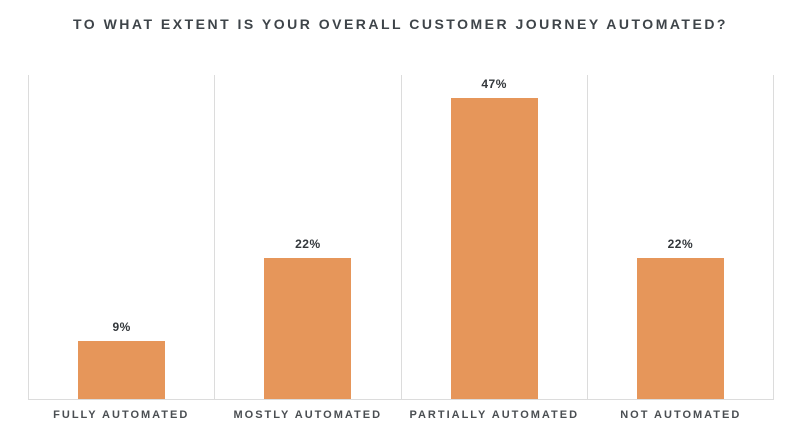 Image resolution: width=801 pixels, height=434 pixels. Describe the element at coordinates (308, 415) in the screenshot. I see `x-axis-label: MOSTLY AUTOMATED` at that location.